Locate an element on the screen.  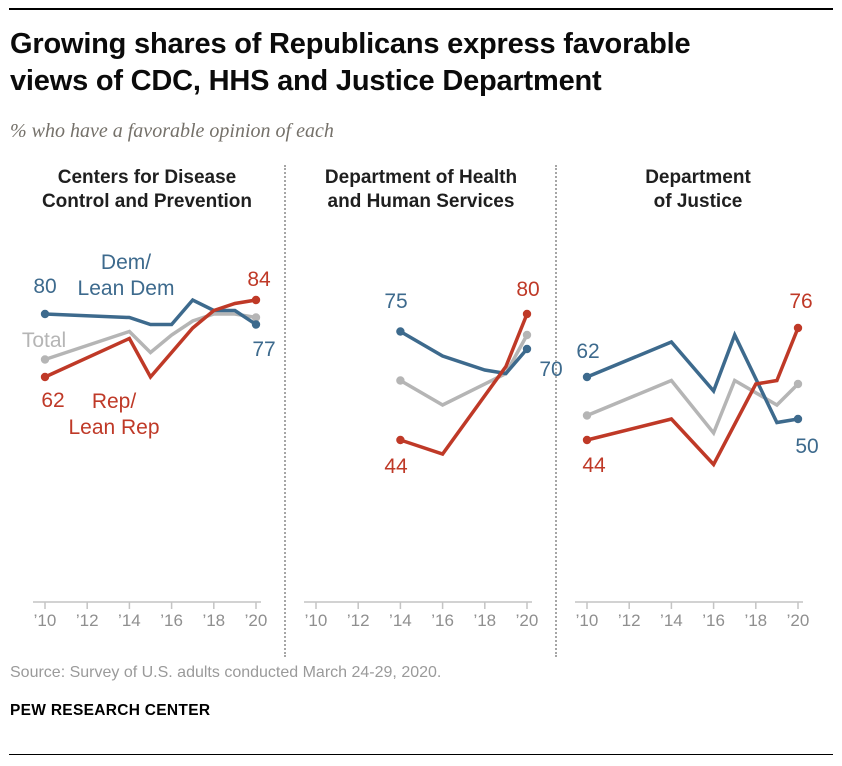
value-label-rep: 80 is located at coordinates (528, 289).